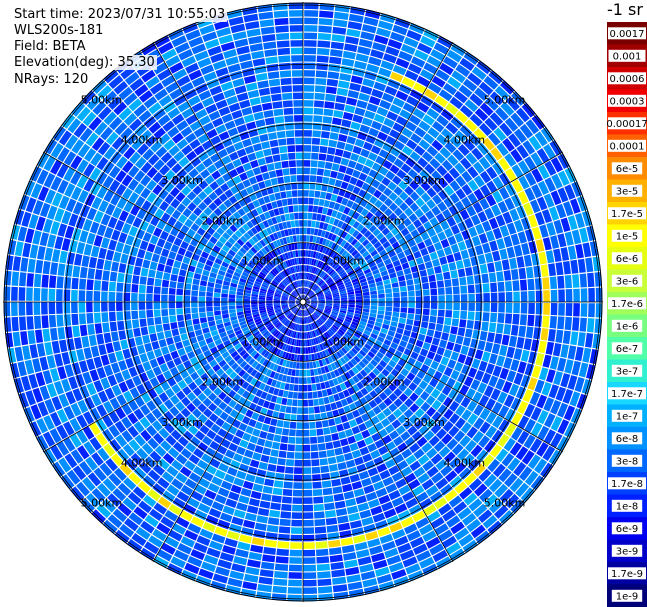 This screenshot has height=607, width=647. What do you see at coordinates (627, 439) in the screenshot?
I see `colorbar-tick-label: 6e-8` at bounding box center [627, 439].